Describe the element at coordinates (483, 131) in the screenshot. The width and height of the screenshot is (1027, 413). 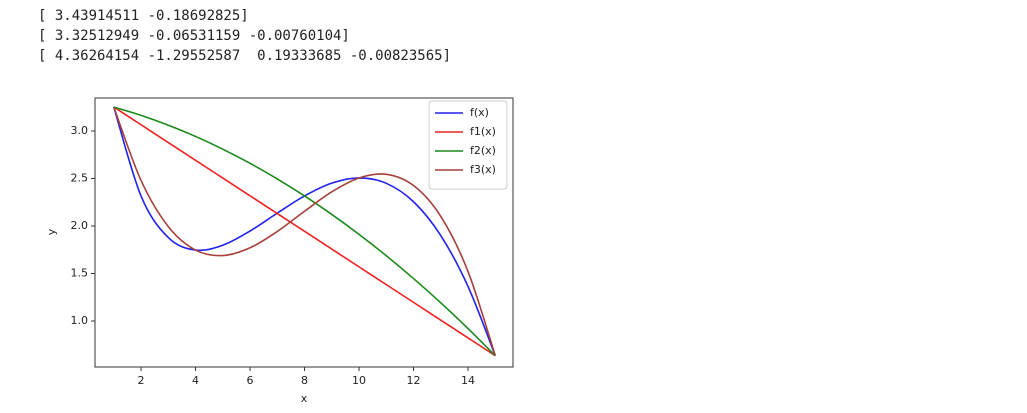
I see `legend-label: f1(x)` at that location.